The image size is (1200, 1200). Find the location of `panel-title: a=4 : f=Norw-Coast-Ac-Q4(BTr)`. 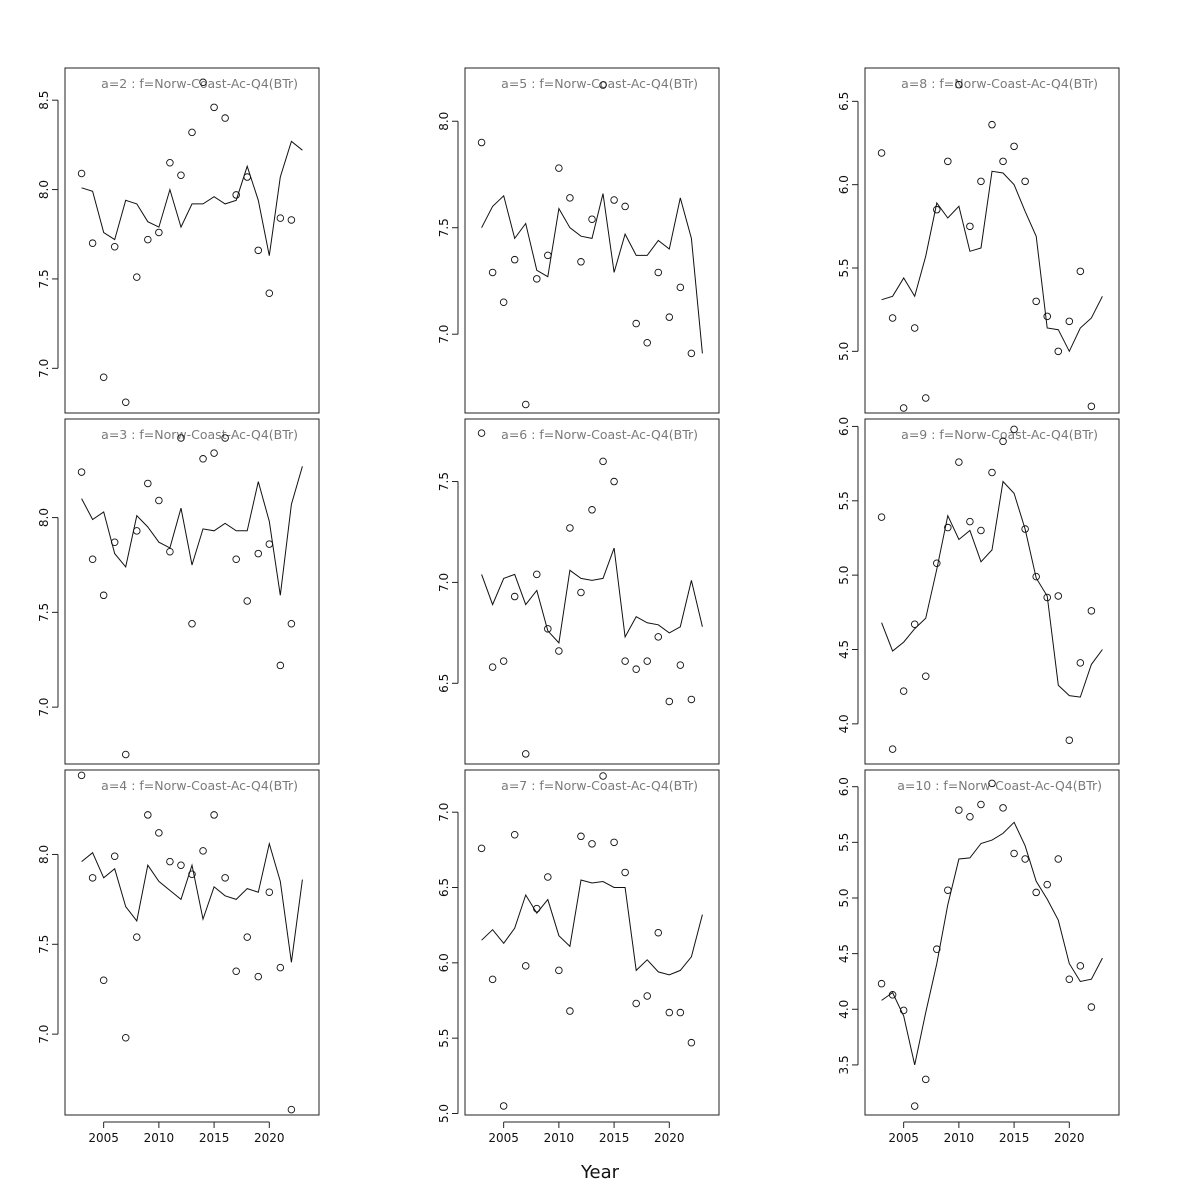

panel-title: a=4 : f=Norw-Coast-Ac-Q4(BTr) is located at coordinates (199, 785).